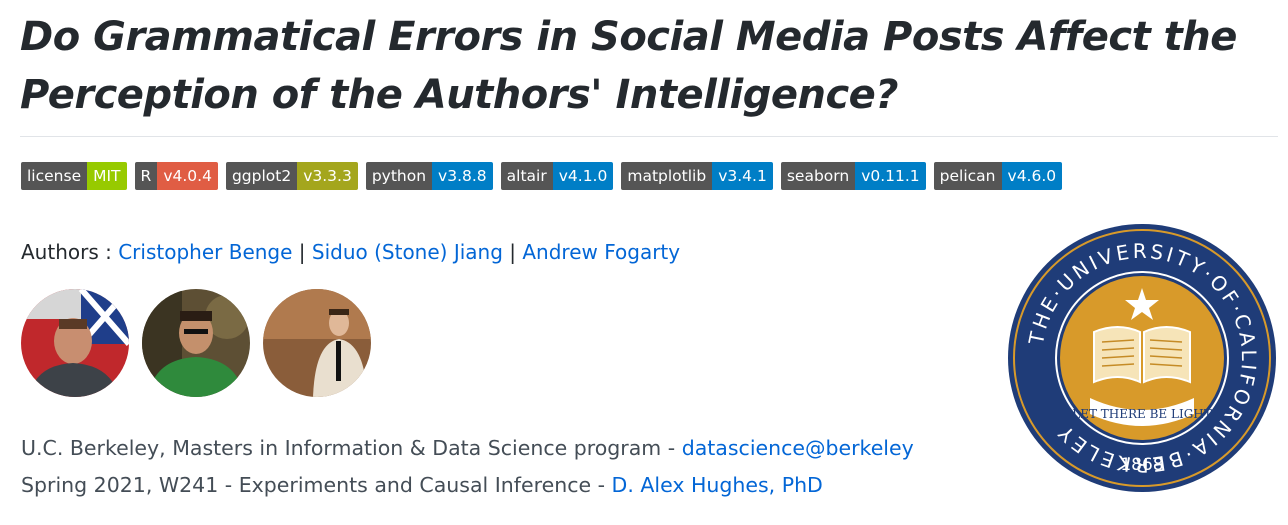 Image resolution: width=1288 pixels, height=525 pixels. Describe the element at coordinates (399, 176) in the screenshot. I see `badge-label: python` at that location.